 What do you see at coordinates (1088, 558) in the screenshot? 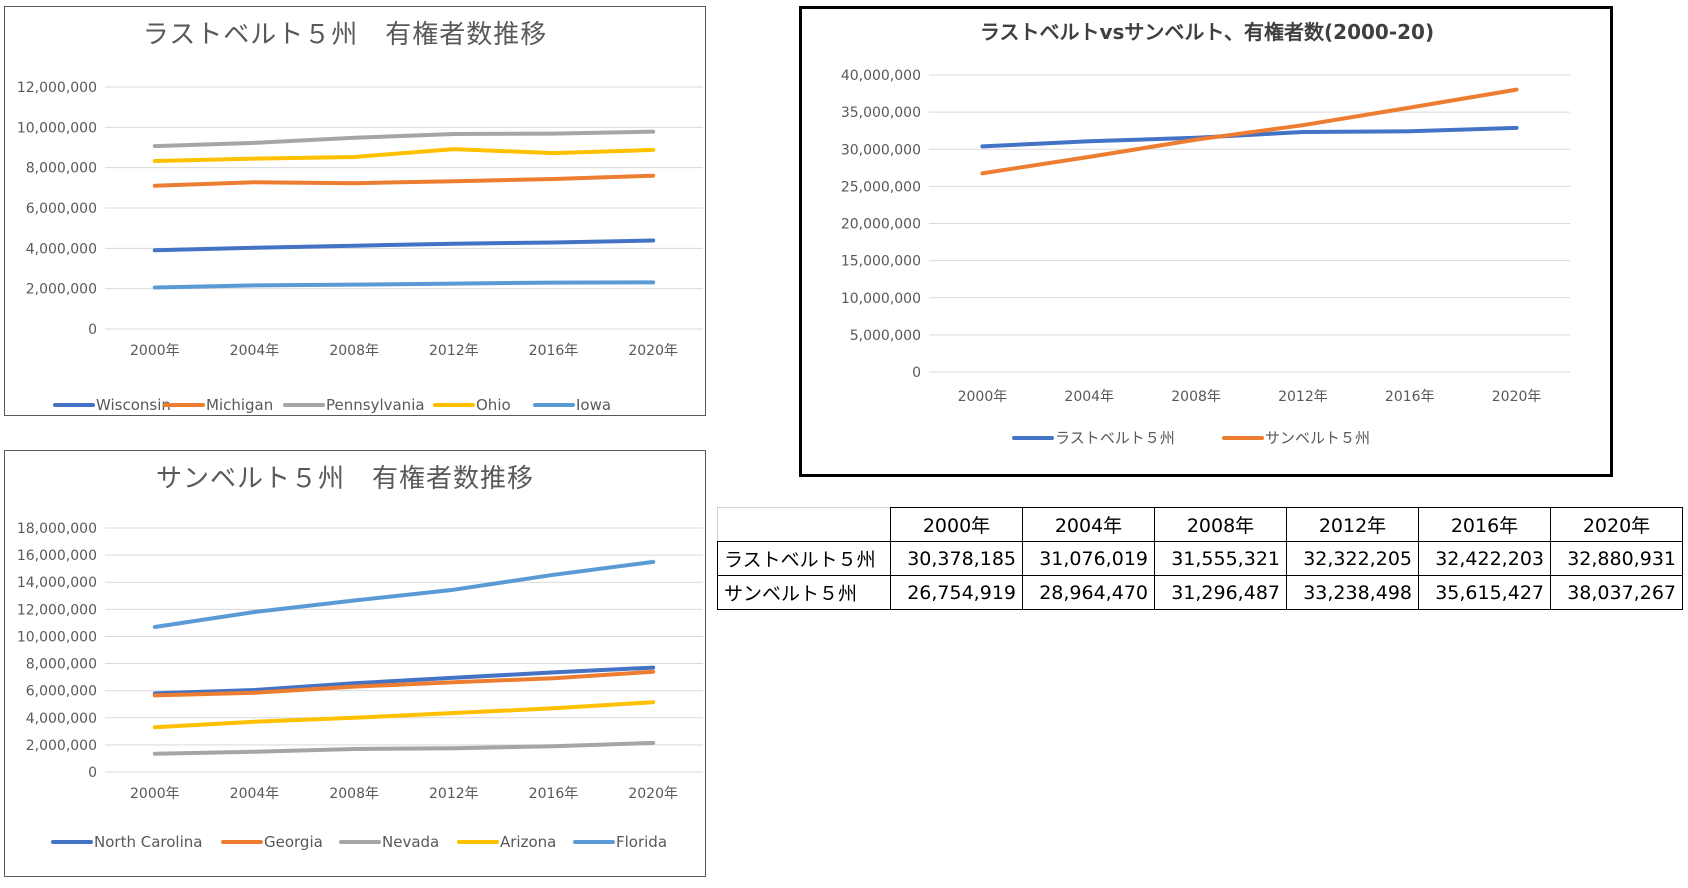
I see `table-cell: 31,076,019` at bounding box center [1088, 558].